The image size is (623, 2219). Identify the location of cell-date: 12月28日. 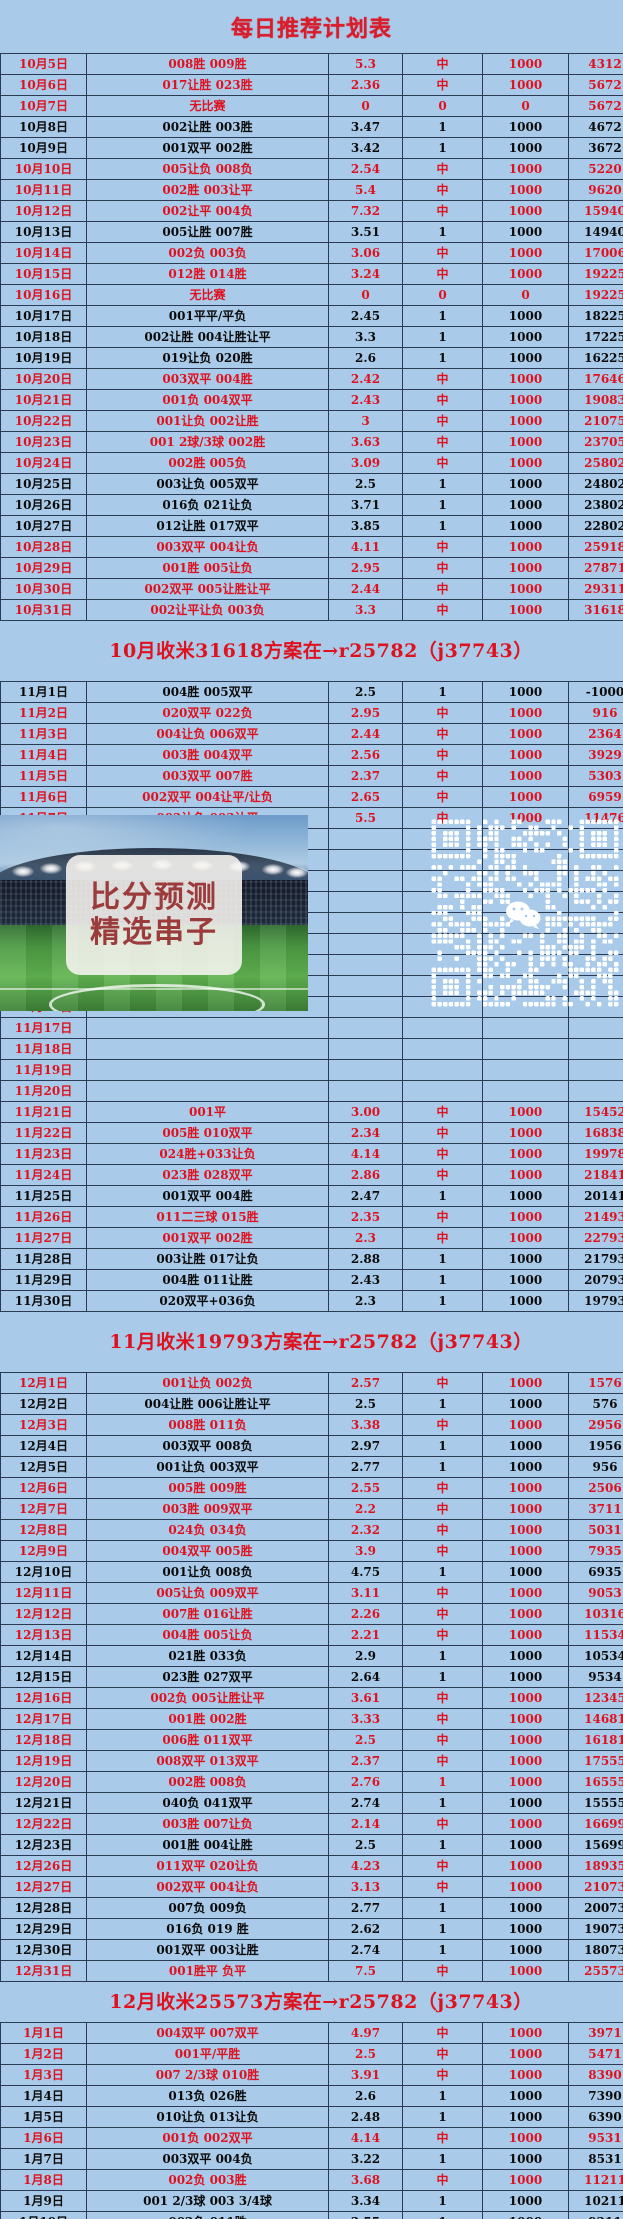
(43, 1908).